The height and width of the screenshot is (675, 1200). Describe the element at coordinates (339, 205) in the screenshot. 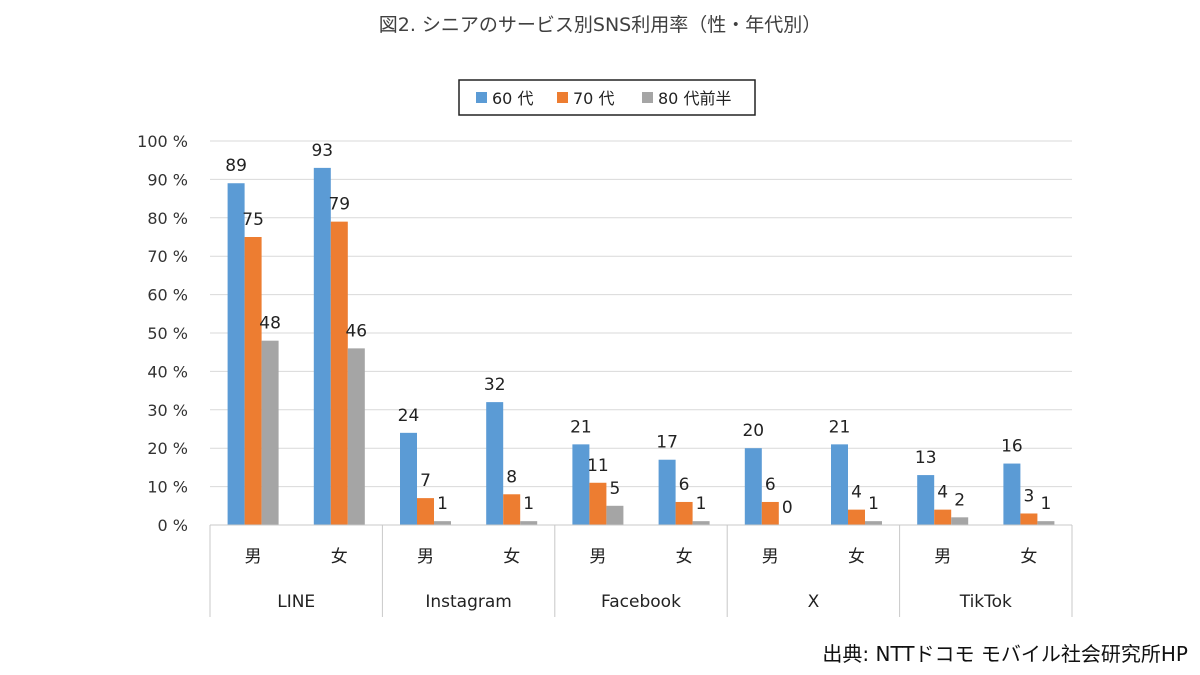

I see `data-label: 79` at that location.